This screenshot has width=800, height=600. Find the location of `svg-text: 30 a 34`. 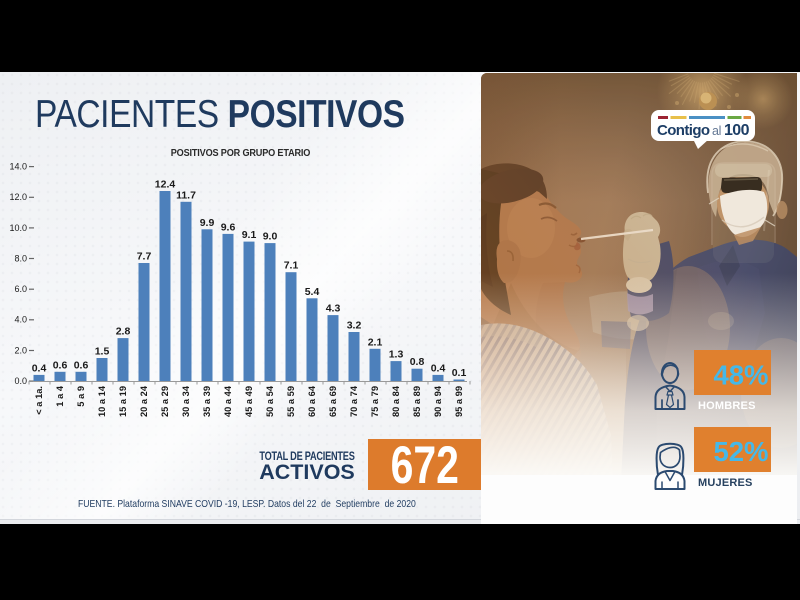

svg-text: 30 a 34 is located at coordinates (186, 401).